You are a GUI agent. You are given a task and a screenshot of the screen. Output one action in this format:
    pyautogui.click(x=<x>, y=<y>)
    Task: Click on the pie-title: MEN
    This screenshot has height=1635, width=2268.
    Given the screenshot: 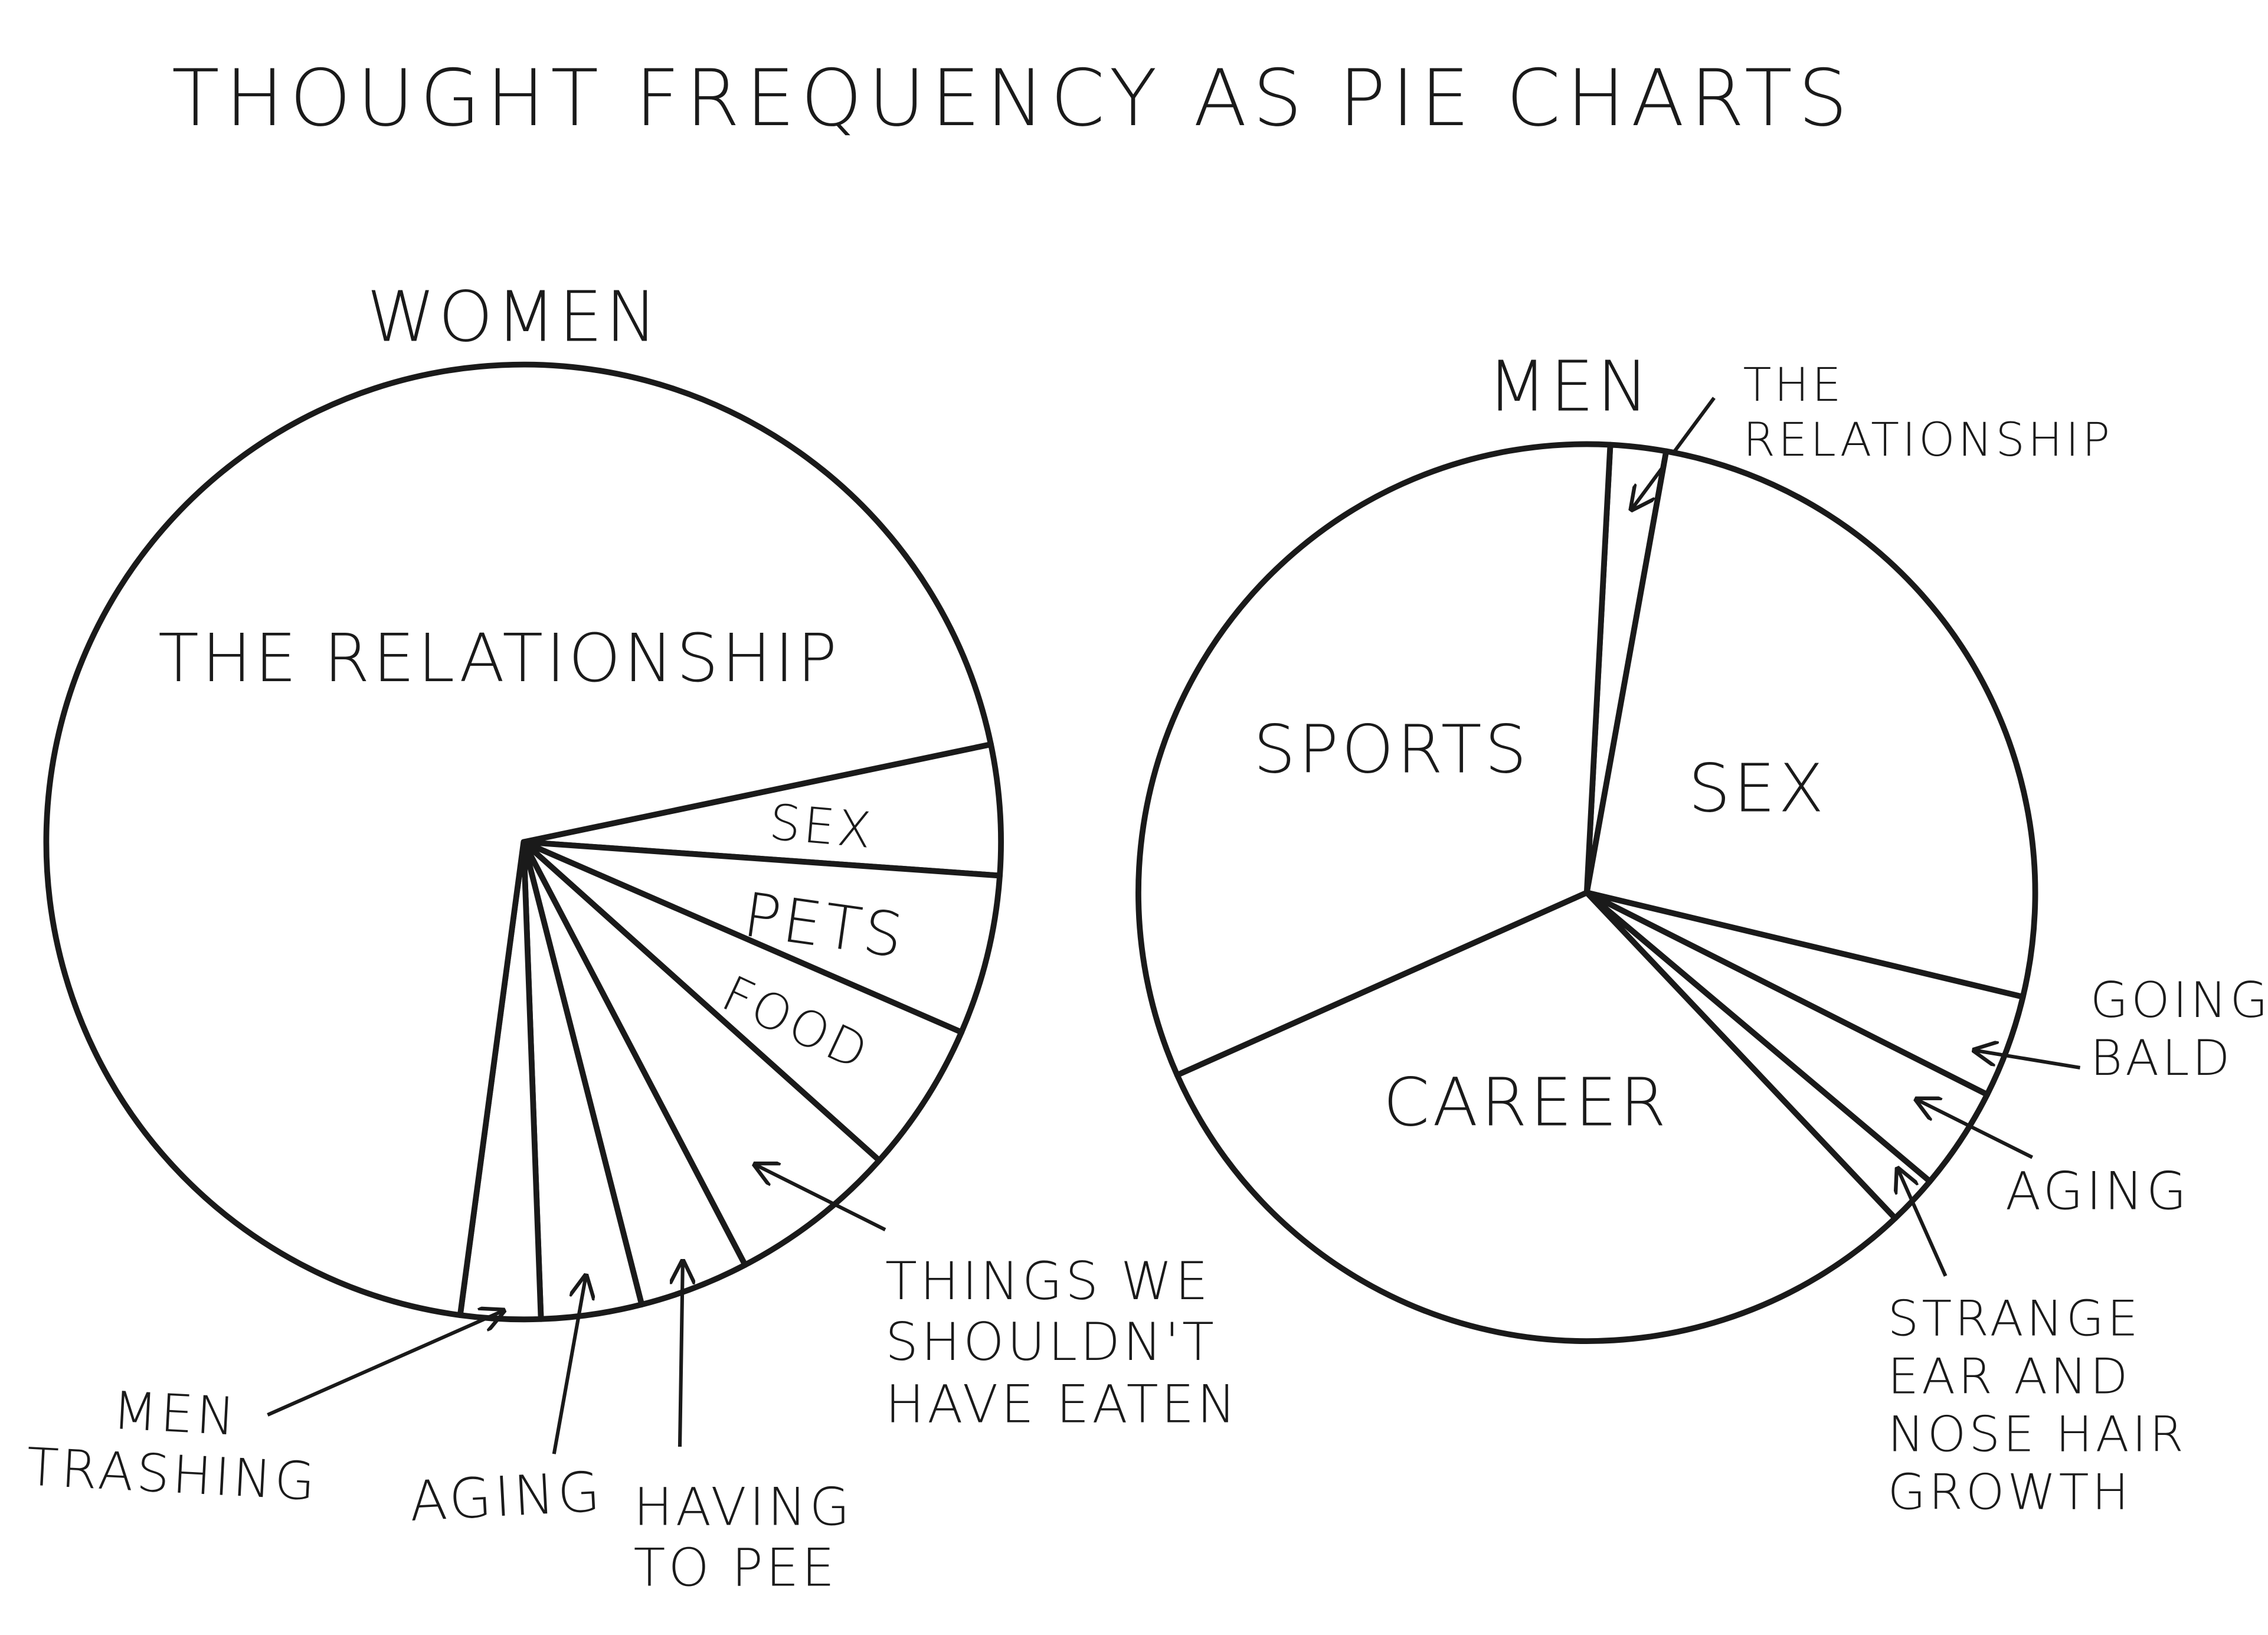 What is the action you would take?
    pyautogui.click(x=1569, y=387)
    